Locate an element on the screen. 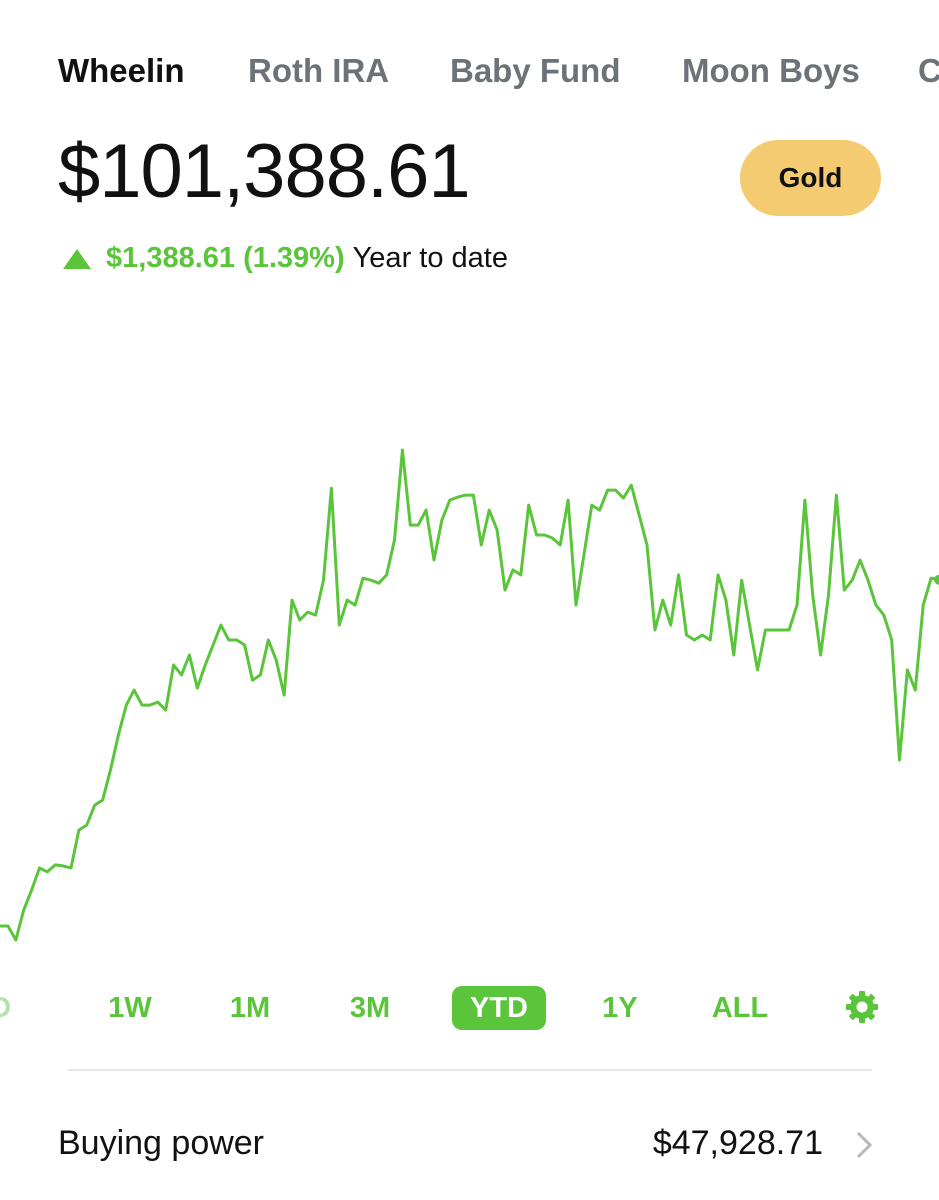  up-triangle is located at coordinates (77, 258).